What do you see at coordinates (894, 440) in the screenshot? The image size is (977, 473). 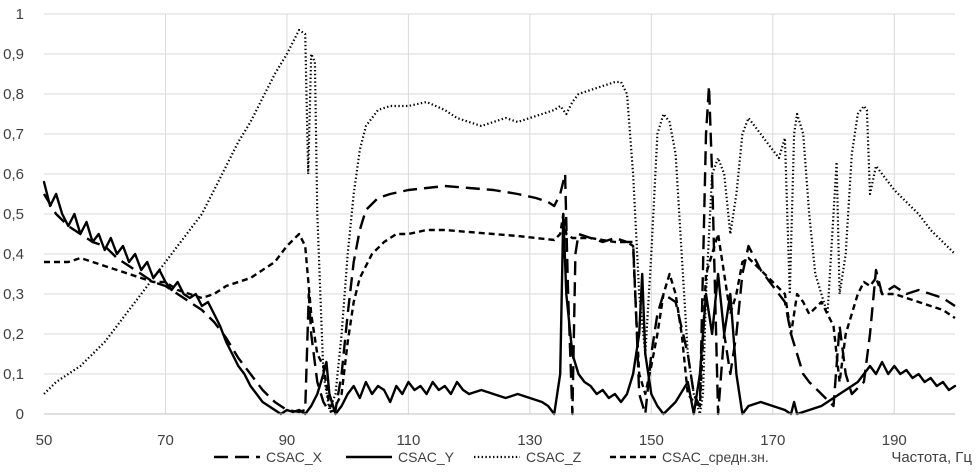 I see `x-tick-label: 190` at bounding box center [894, 440].